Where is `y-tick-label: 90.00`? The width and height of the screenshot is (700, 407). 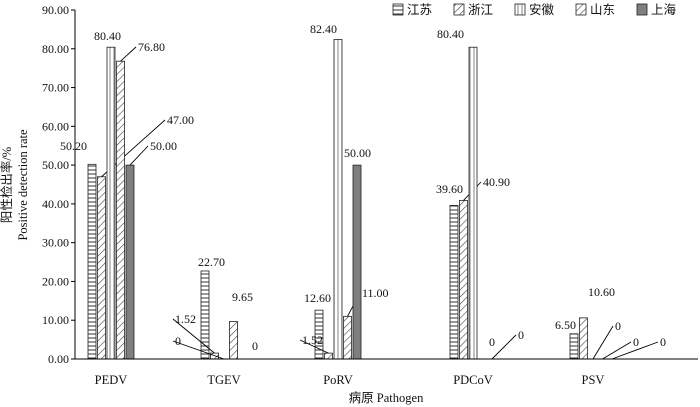
y-tick-label: 90.00 is located at coordinates (55, 10).